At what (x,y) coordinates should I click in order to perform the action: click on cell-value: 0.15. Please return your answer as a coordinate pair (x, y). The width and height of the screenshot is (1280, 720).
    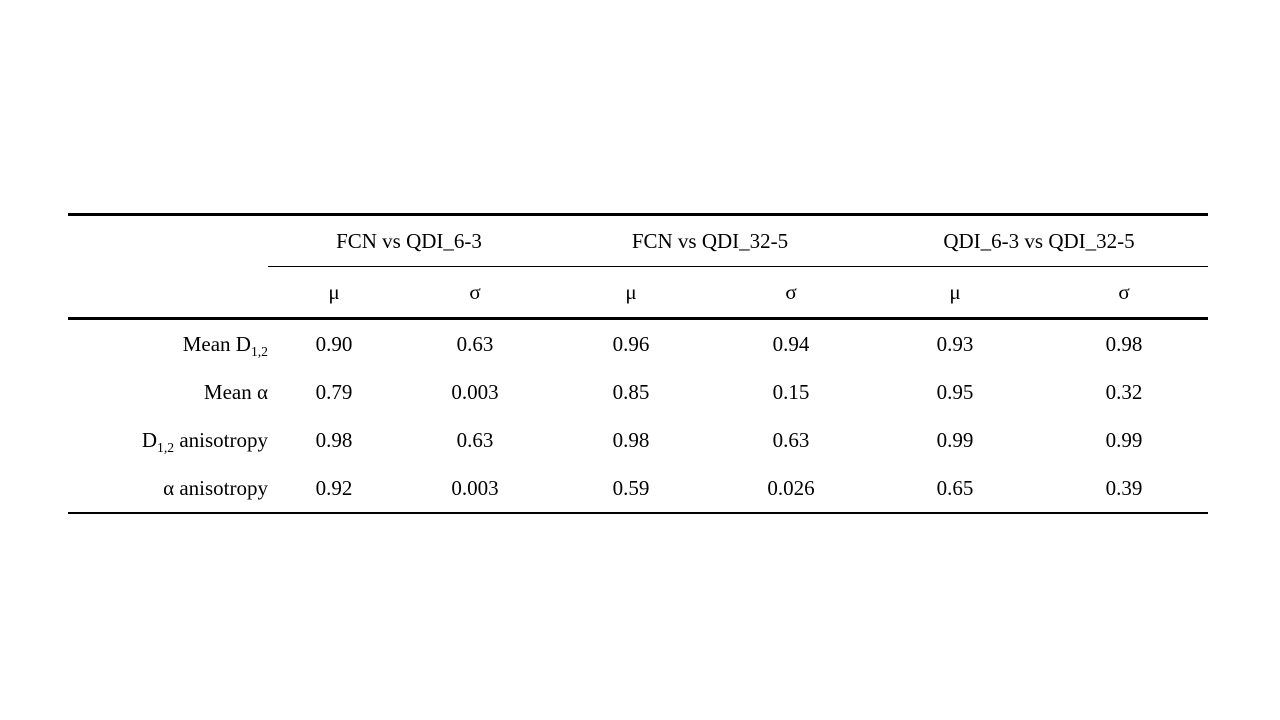
    Looking at the image, I should click on (791, 391).